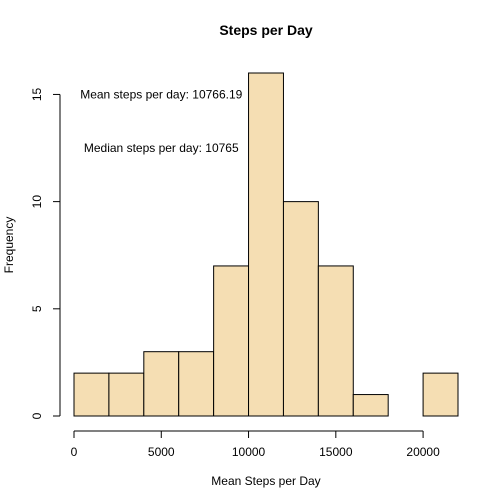  Describe the element at coordinates (74, 452) in the screenshot. I see `x-tick-label: 0` at that location.